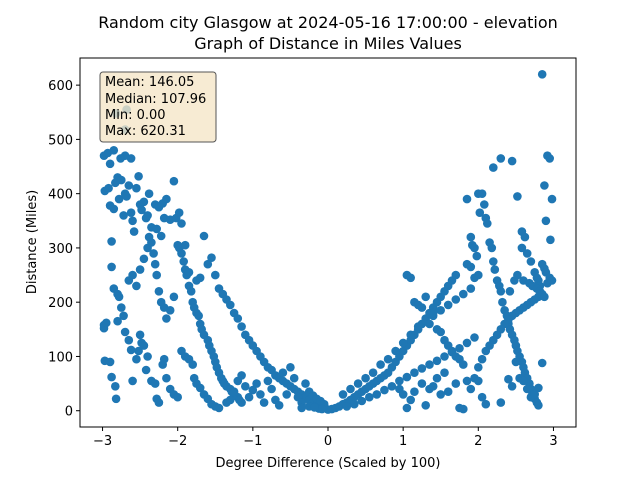 This screenshot has width=640, height=480. Describe the element at coordinates (149, 82) in the screenshot. I see `stats-mean: Mean: 146.05` at that location.